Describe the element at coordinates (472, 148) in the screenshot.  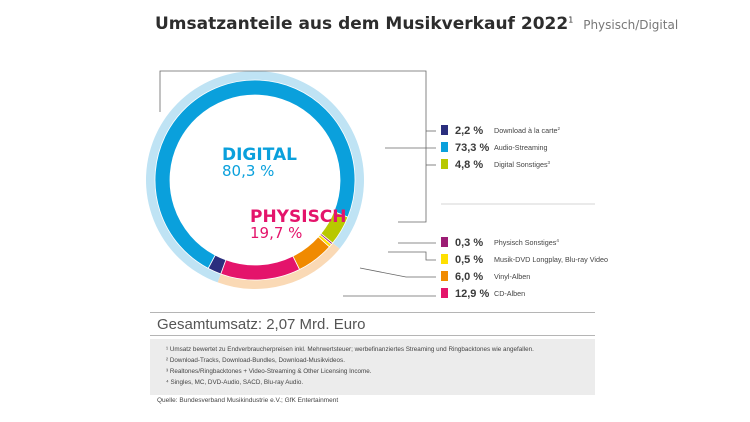
I see `legend-value-audio-streaming: 73,3 %` at that location.